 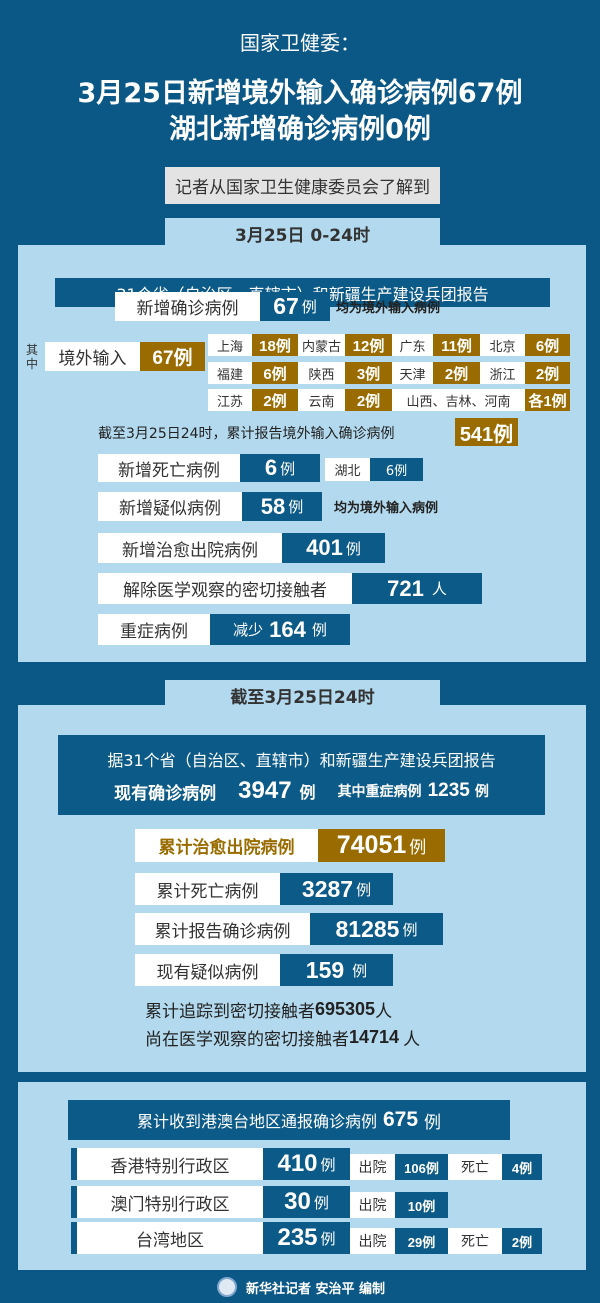 I want to click on value: 30, so click(x=297, y=1201).